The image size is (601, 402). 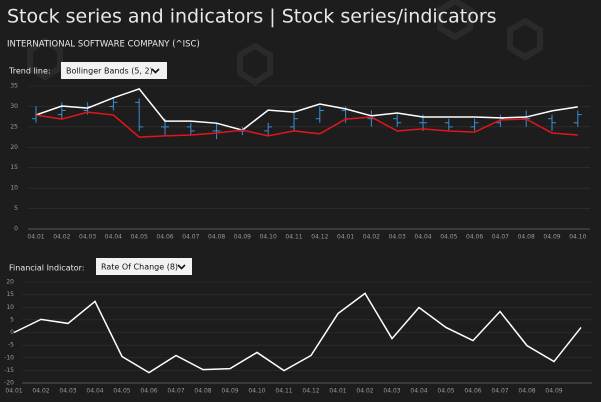 What do you see at coordinates (9, 357) in the screenshot?
I see `y-tick-label: -10` at bounding box center [9, 357].